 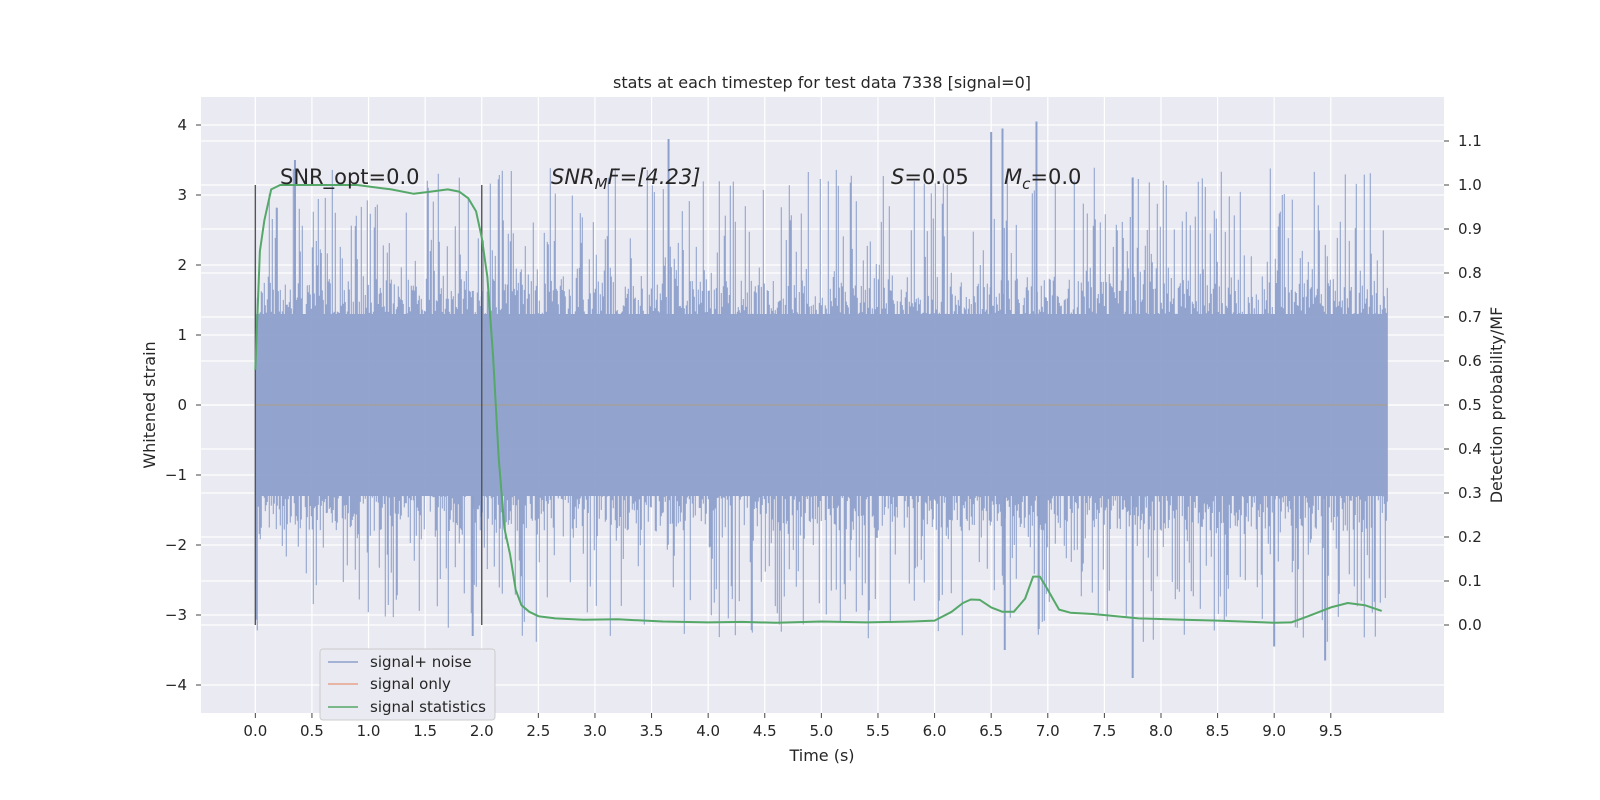 What do you see at coordinates (176, 615) in the screenshot?
I see `y-tick-label: −3` at bounding box center [176, 615].